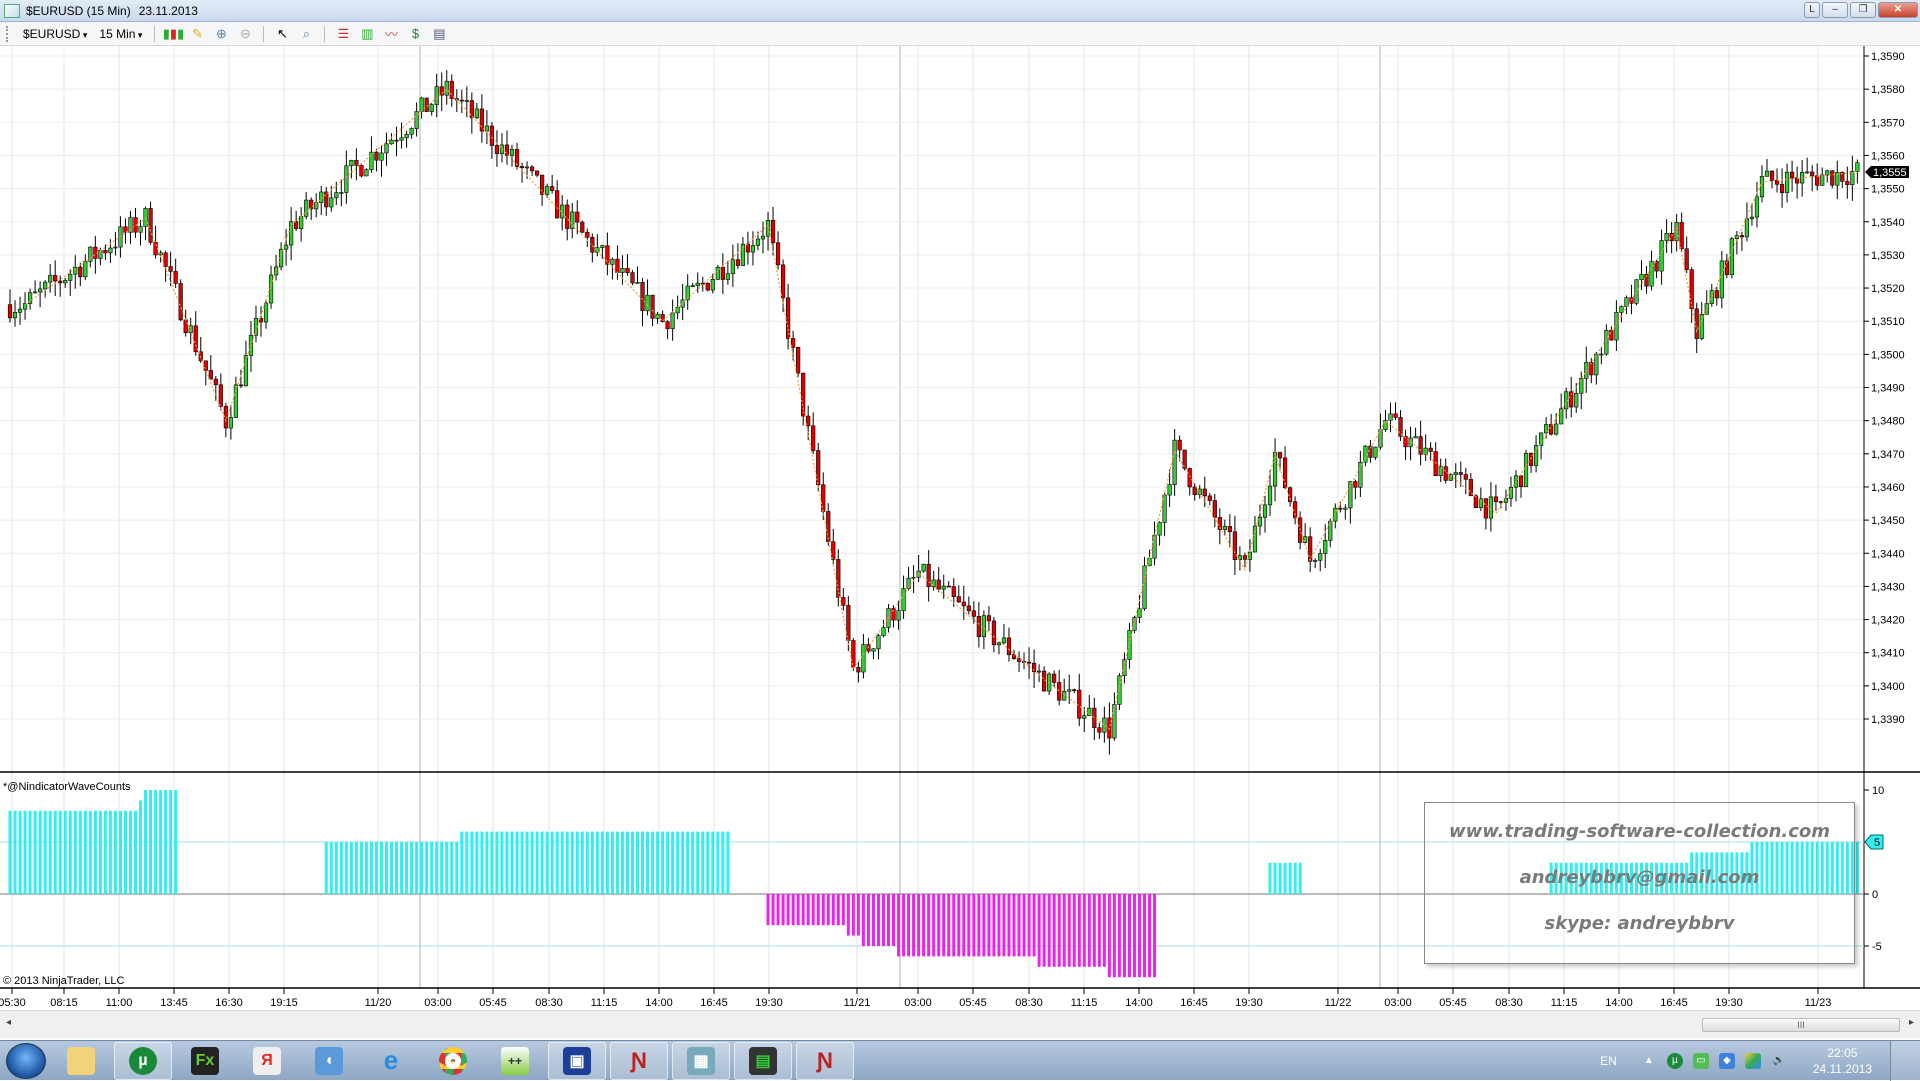  What do you see at coordinates (1911, 1022) in the screenshot?
I see `scroll-right-arrow-icon: ▸` at bounding box center [1911, 1022].